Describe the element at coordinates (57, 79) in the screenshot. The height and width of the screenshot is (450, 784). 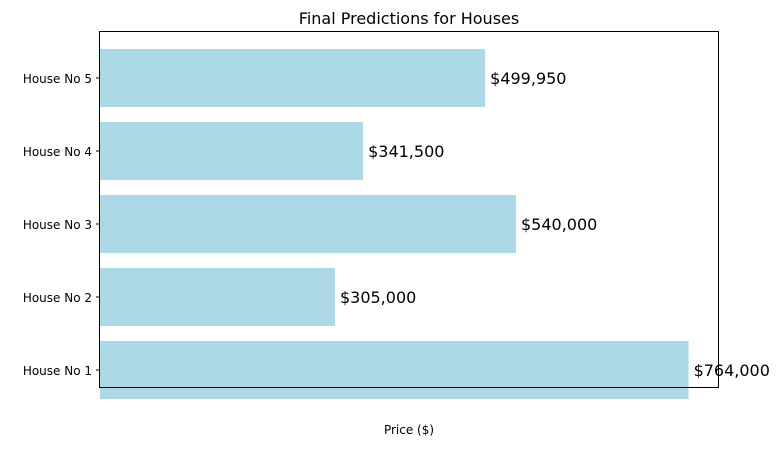
I see `y-tick-label: House No 5` at that location.